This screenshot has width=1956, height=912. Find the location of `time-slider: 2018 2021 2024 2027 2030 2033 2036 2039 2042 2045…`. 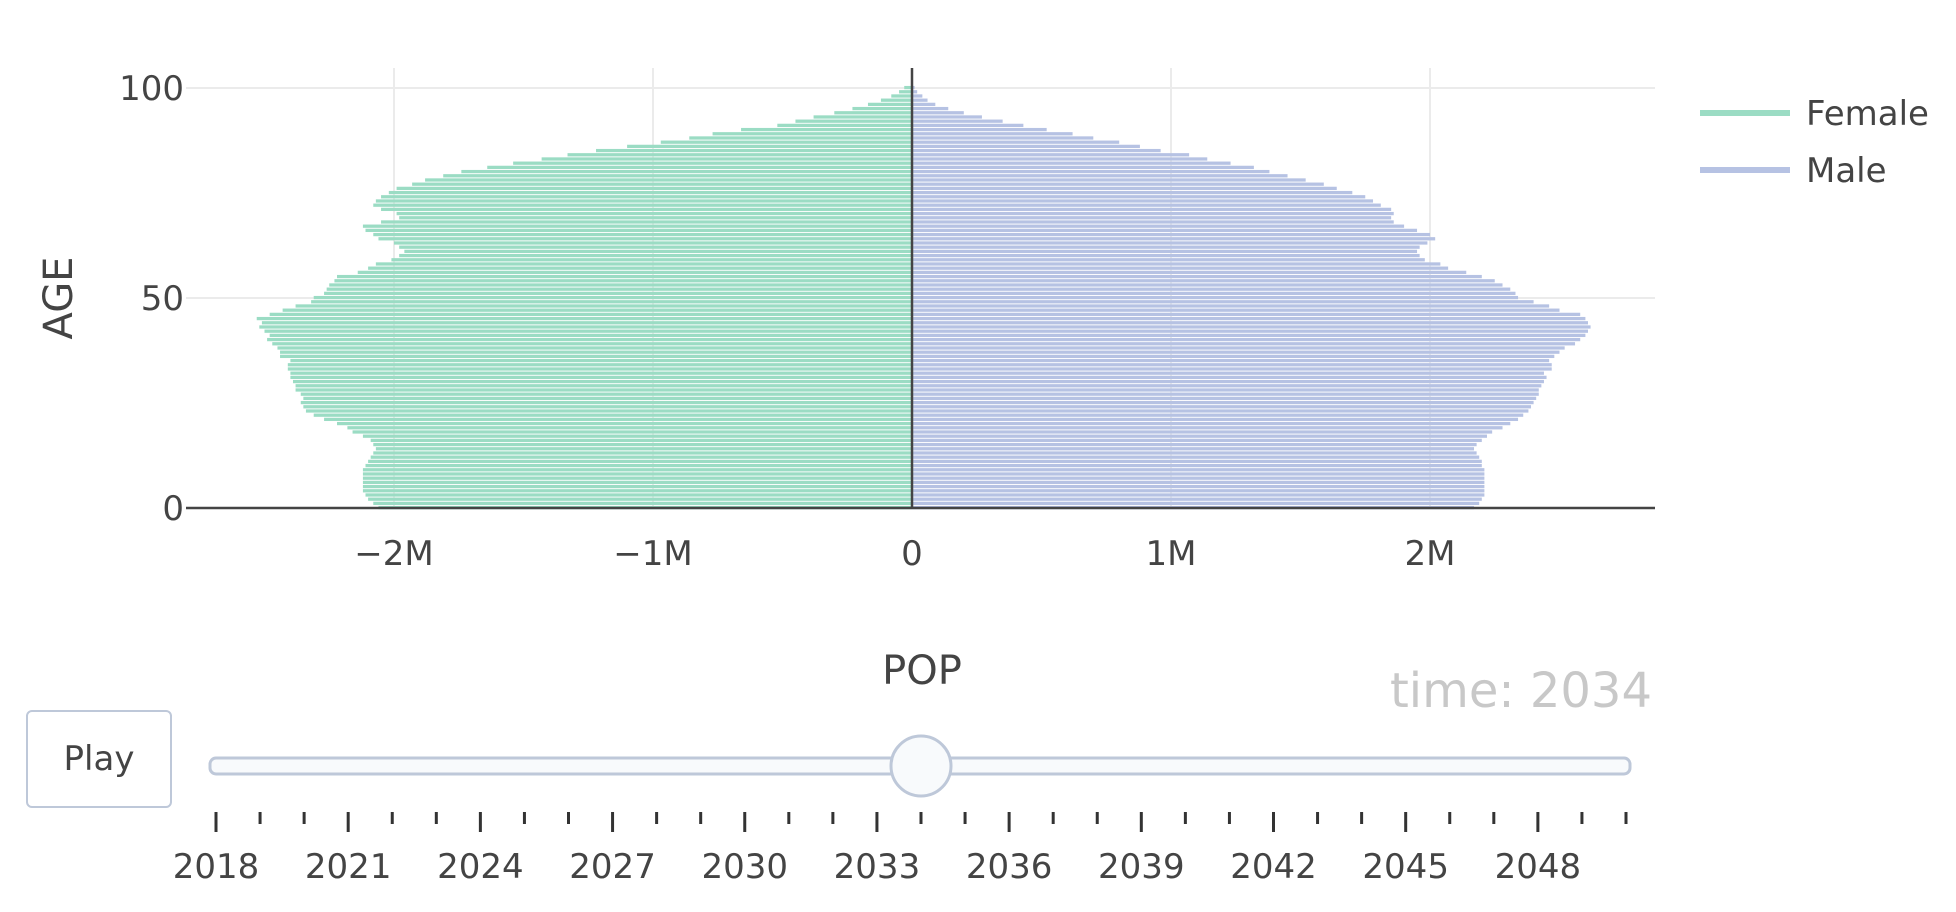

time-slider: 2018 2021 2024 2027 2030 2033 2036 2039 2042 2045… is located at coordinates (902, 810).